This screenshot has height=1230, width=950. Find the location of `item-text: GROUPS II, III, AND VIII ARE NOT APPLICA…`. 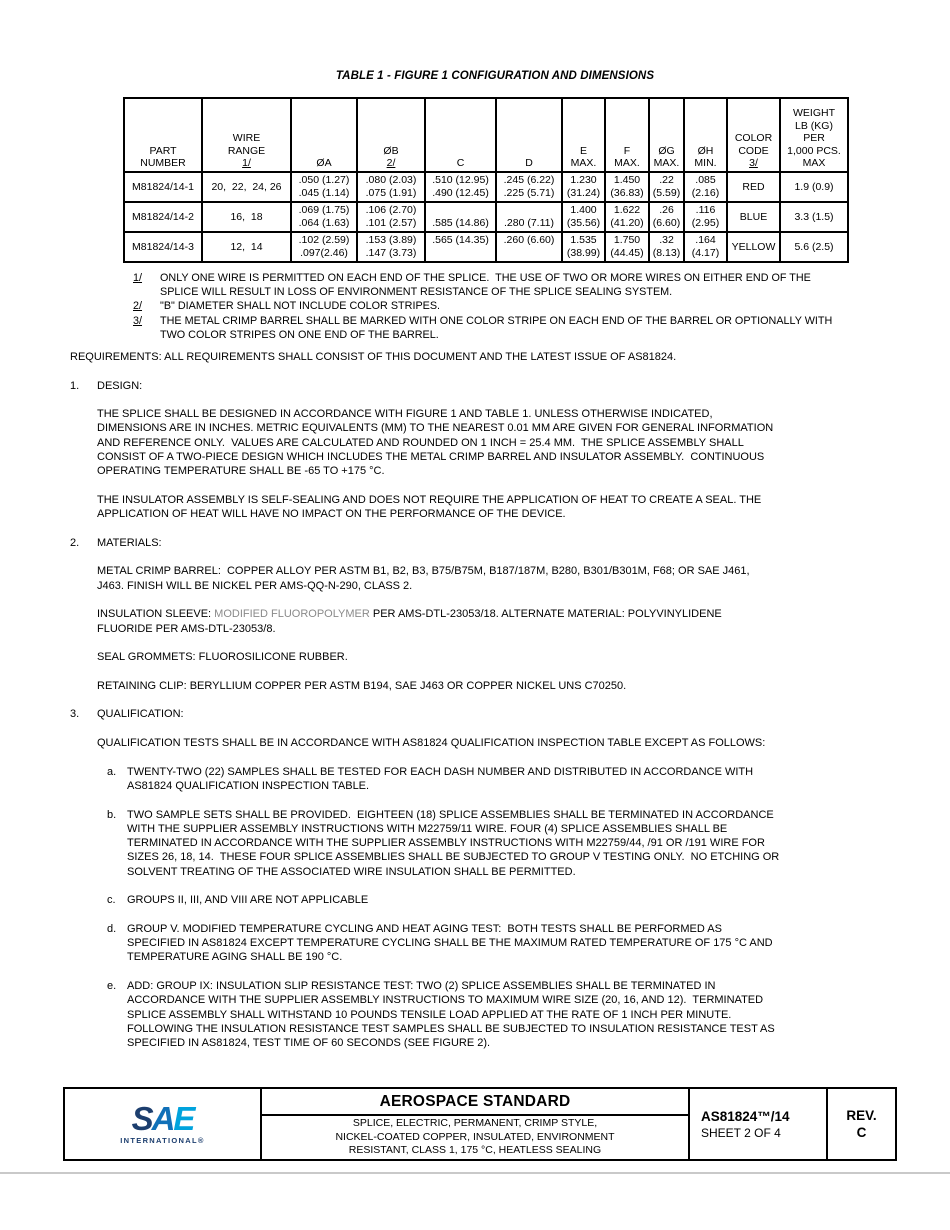

item-text: GROUPS II, III, AND VIII ARE NOT APPLICA… is located at coordinates (248, 900).